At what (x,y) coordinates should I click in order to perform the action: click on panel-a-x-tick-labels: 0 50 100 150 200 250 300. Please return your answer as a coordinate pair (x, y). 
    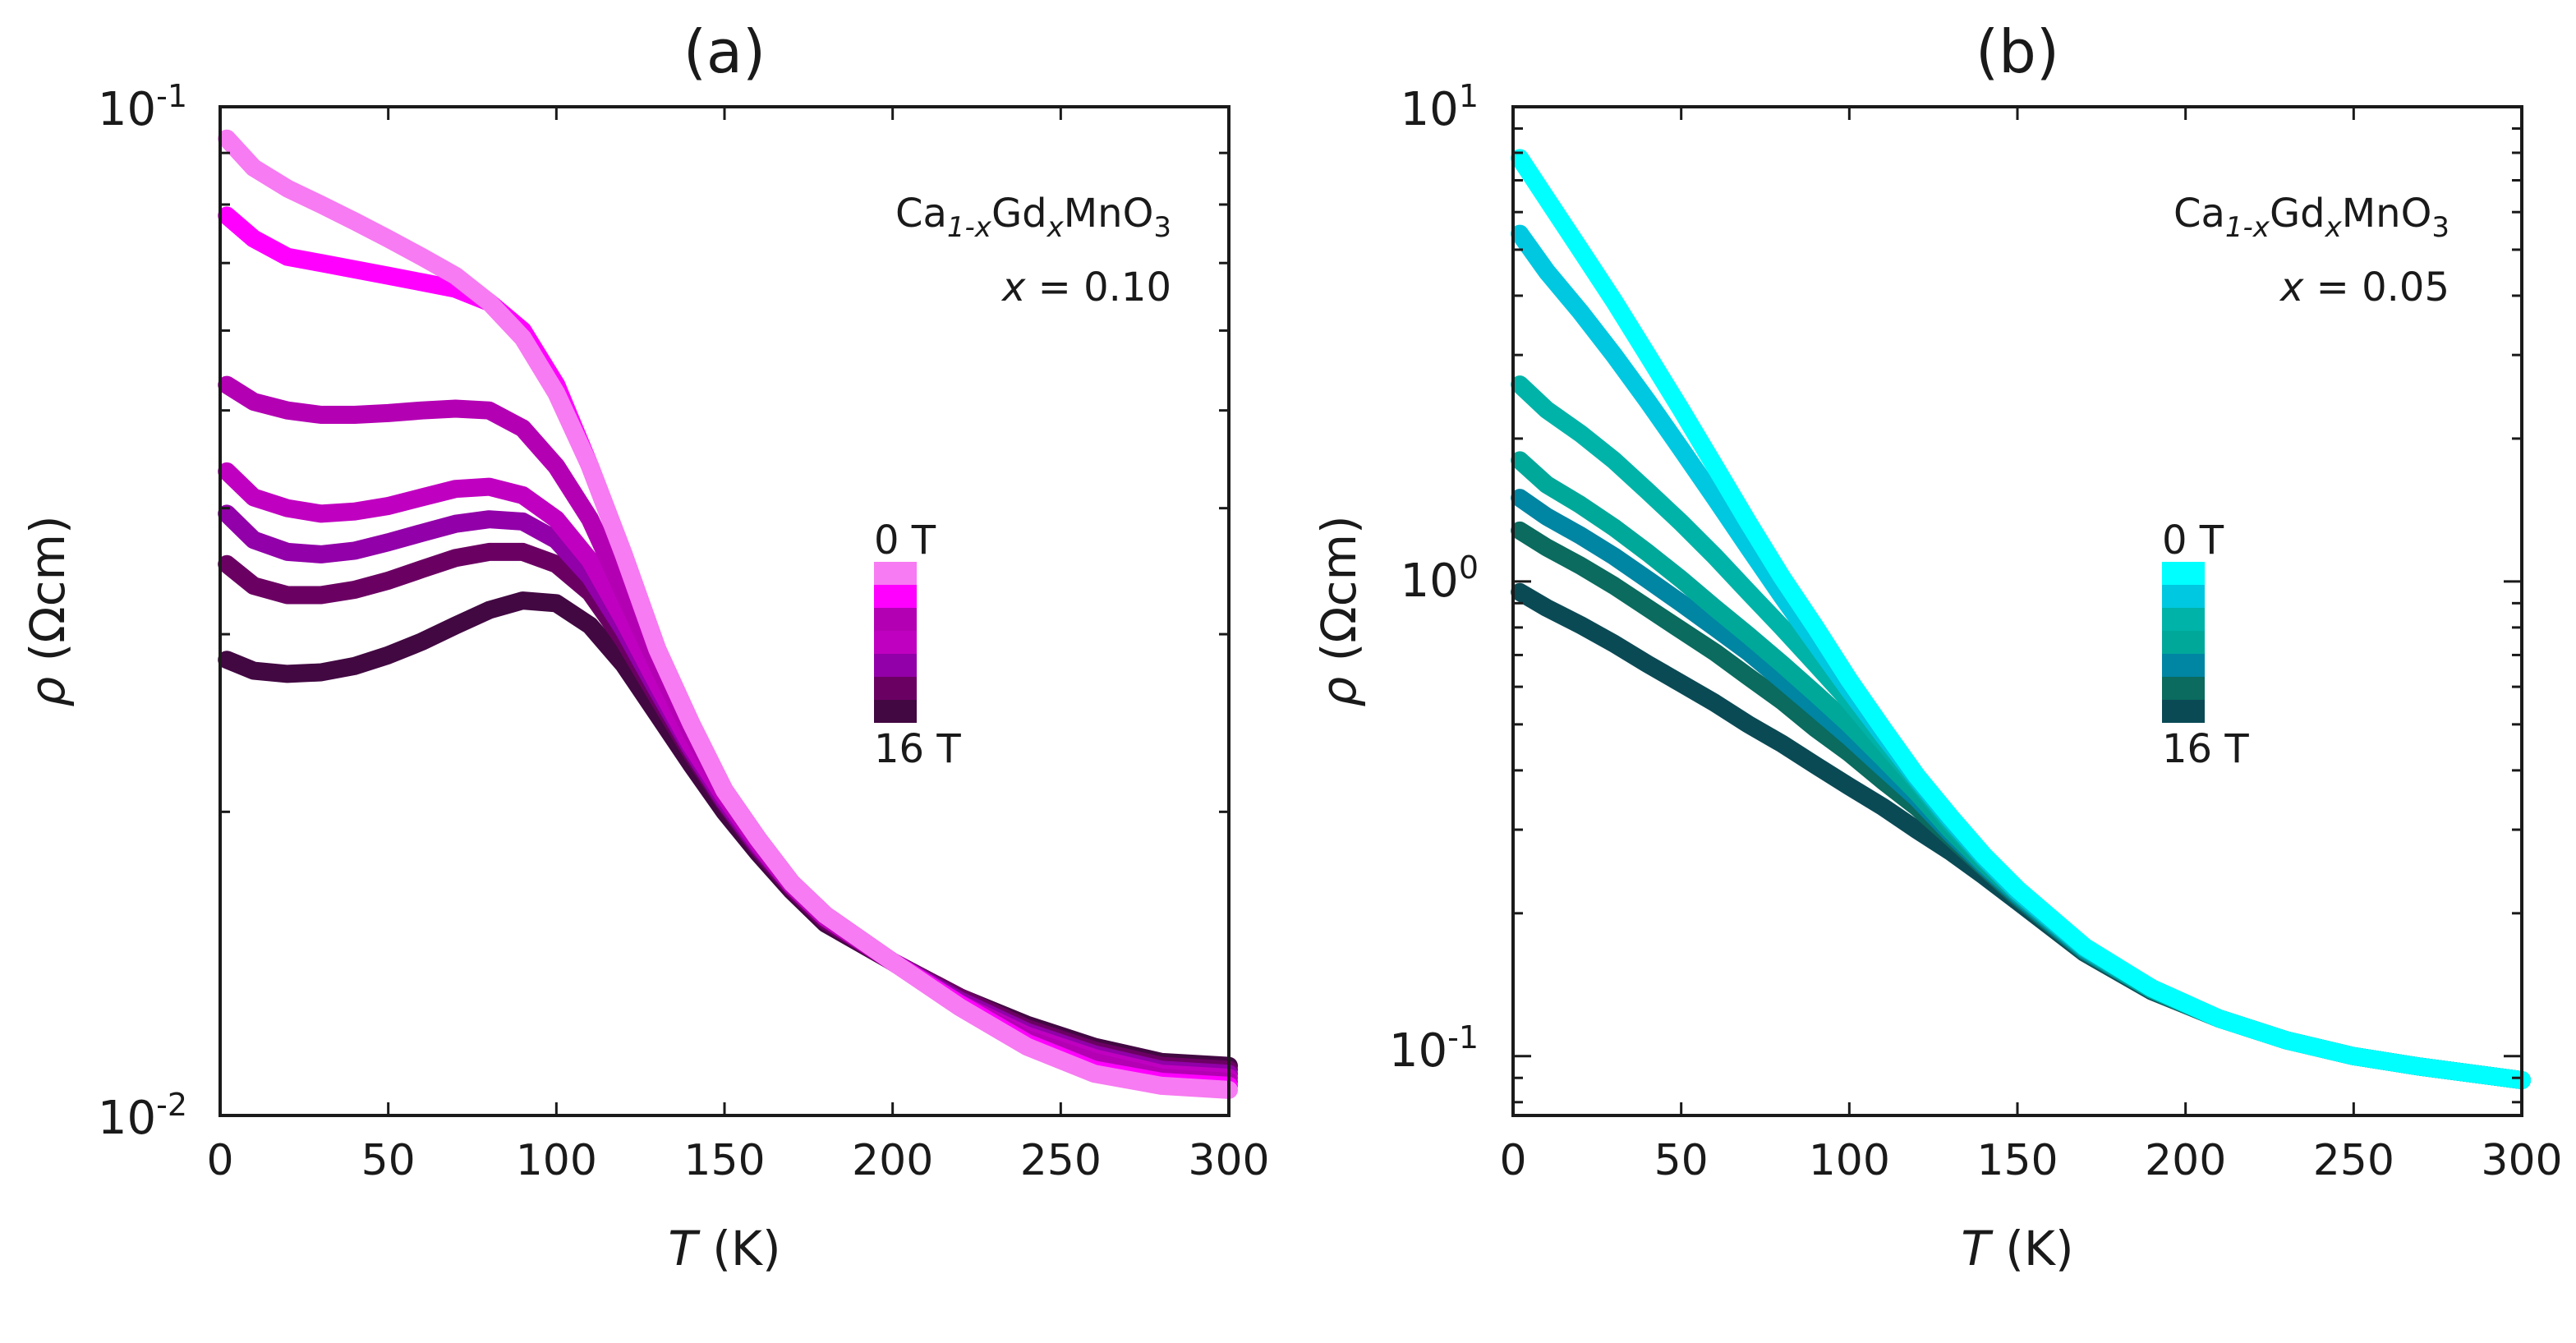
    Looking at the image, I should click on (737, 1160).